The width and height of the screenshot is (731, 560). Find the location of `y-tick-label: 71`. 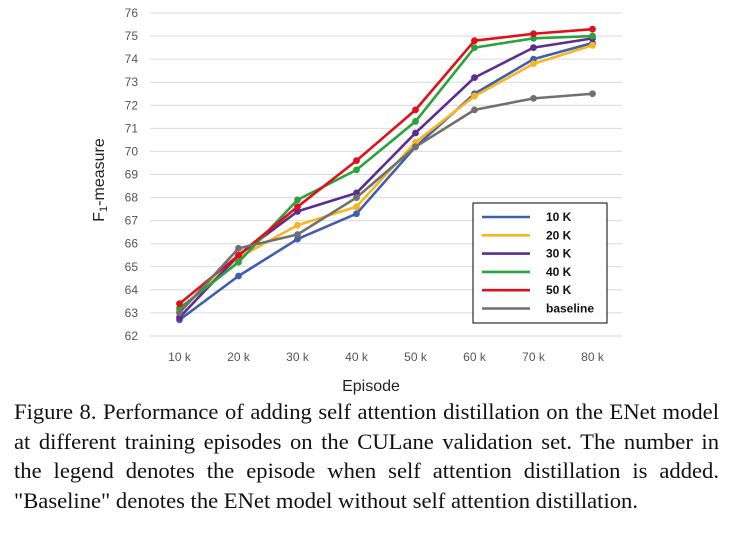

y-tick-label: 71 is located at coordinates (132, 128).